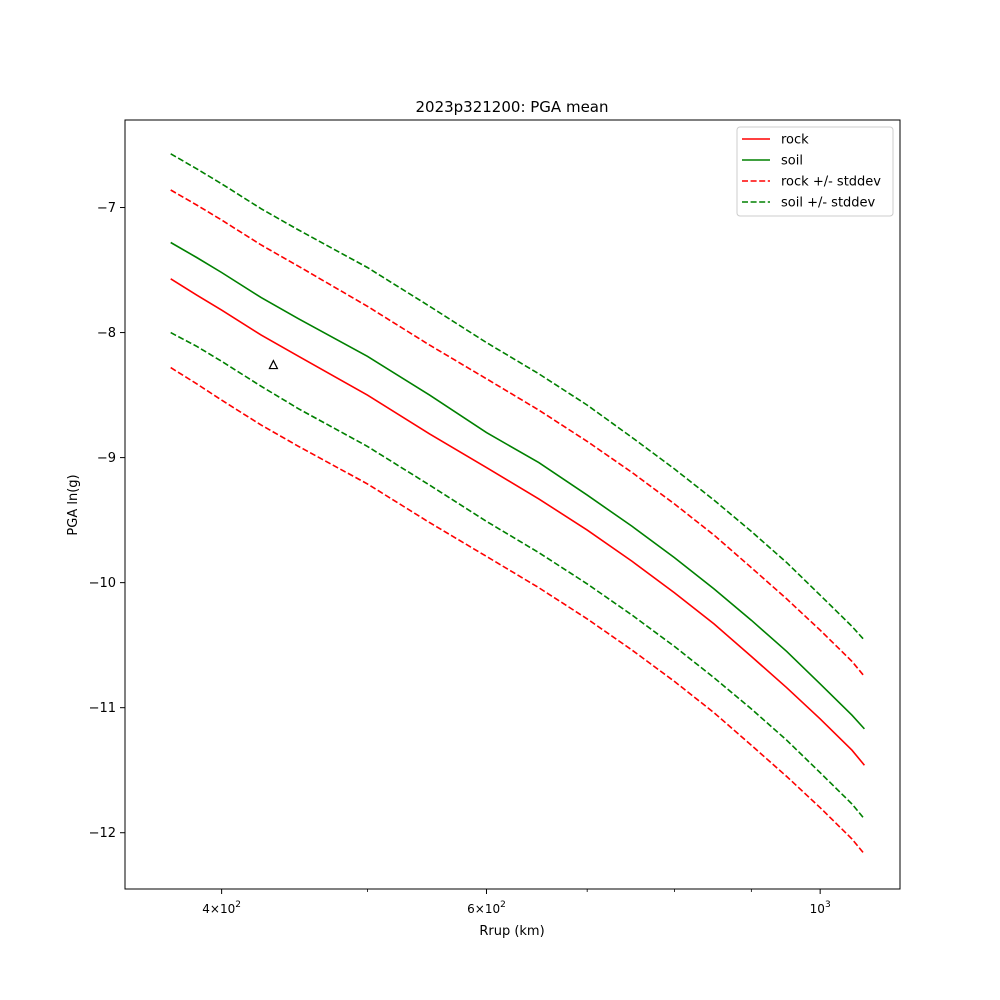 This screenshot has height=1000, width=1000. What do you see at coordinates (107, 521) in the screenshot?
I see `y-axis-ticks: −7 −8 −9 −10 −11 −12` at bounding box center [107, 521].